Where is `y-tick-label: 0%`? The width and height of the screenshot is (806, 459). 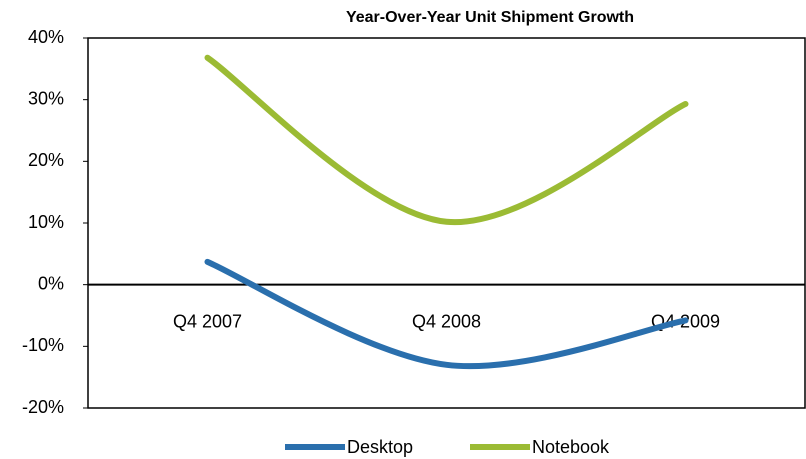
y-tick-label: 0% is located at coordinates (51, 283).